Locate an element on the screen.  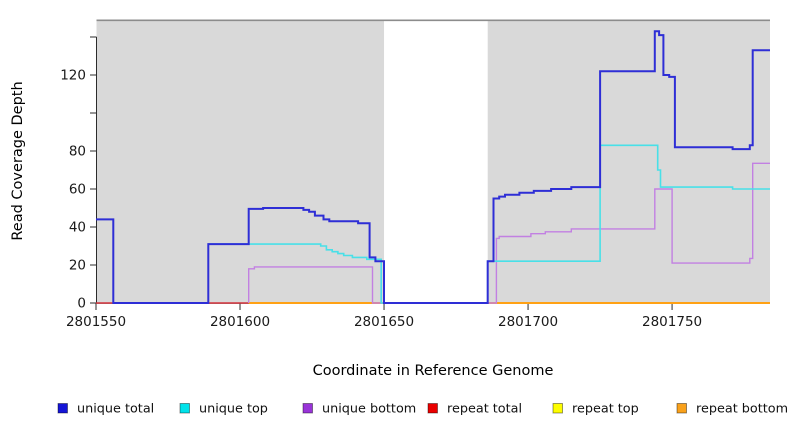
legend-item-repeat-total: repeat total is located at coordinates (474, 409).